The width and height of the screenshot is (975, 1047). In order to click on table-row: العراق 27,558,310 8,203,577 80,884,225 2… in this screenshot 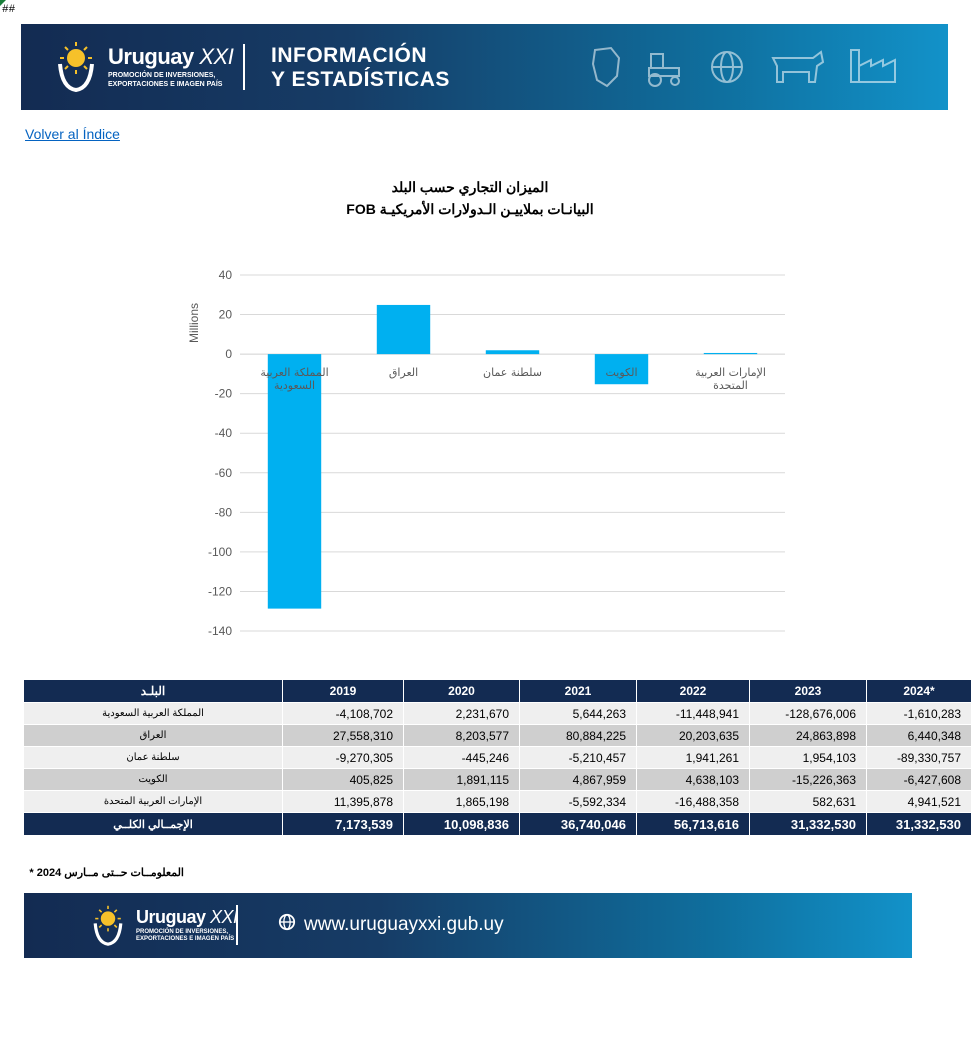, I will do `click(497, 735)`.